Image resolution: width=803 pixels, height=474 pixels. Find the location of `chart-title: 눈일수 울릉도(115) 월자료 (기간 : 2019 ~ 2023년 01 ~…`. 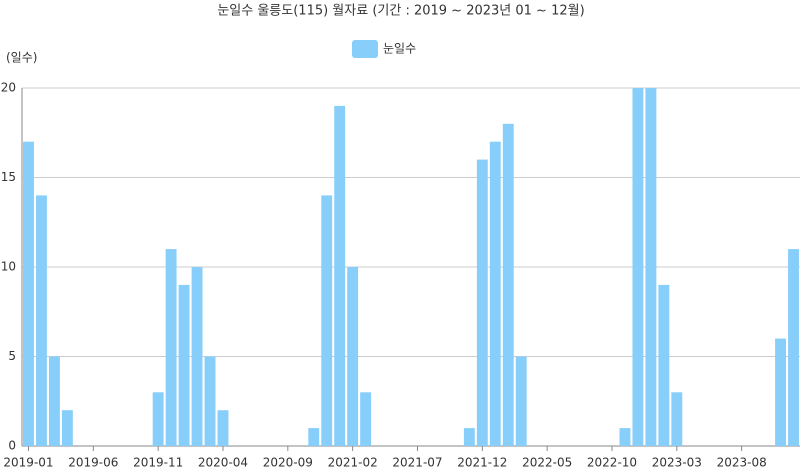

chart-title: 눈일수 울릉도(115) 월자료 (기간 : 2019 ~ 2023년 01 ~… is located at coordinates (400, 11).